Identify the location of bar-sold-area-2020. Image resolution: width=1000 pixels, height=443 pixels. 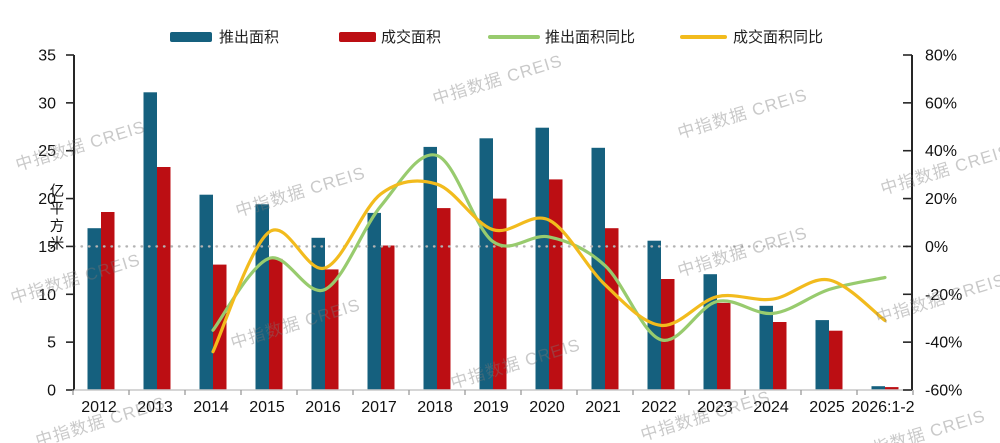
(556, 284).